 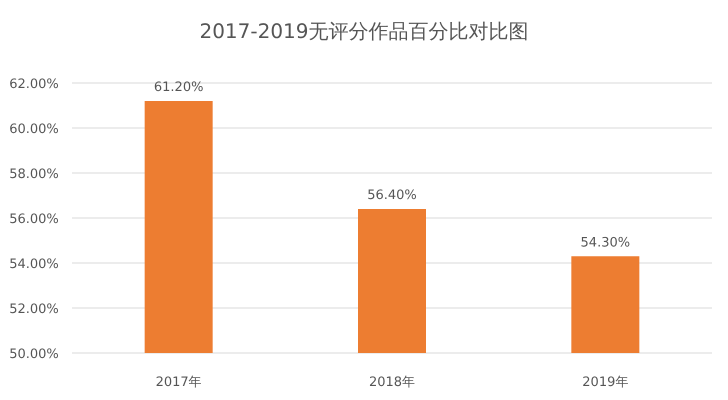 What do you see at coordinates (34, 129) in the screenshot?
I see `y-tick-label: 60.00%` at bounding box center [34, 129].